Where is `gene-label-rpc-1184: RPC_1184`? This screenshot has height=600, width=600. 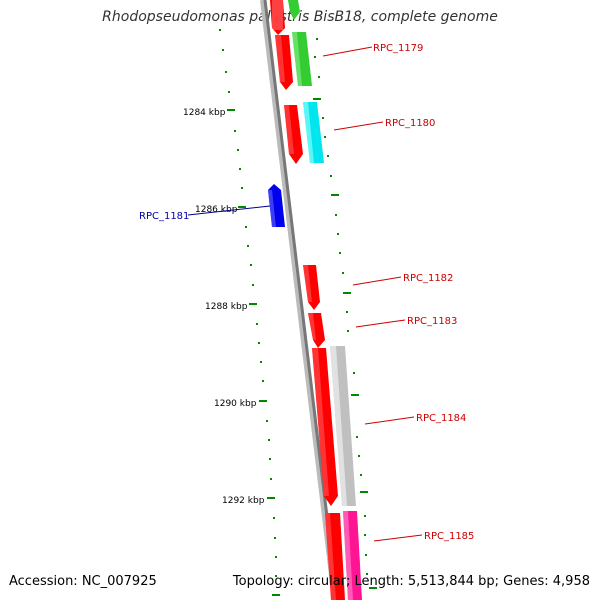 gene-label-rpc-1184: RPC_1184 is located at coordinates (441, 418).